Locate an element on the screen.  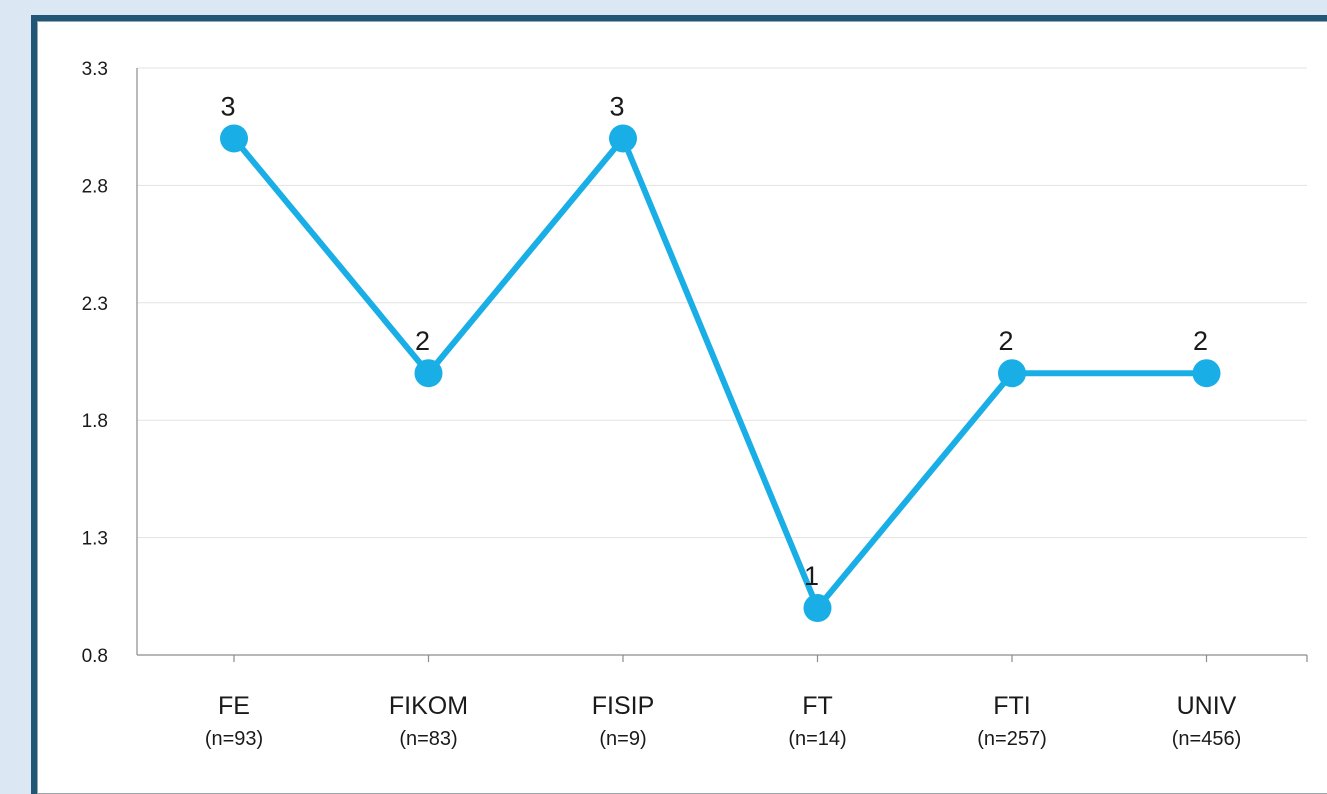
x-tick-sublabel: (n=83) is located at coordinates (428, 739).